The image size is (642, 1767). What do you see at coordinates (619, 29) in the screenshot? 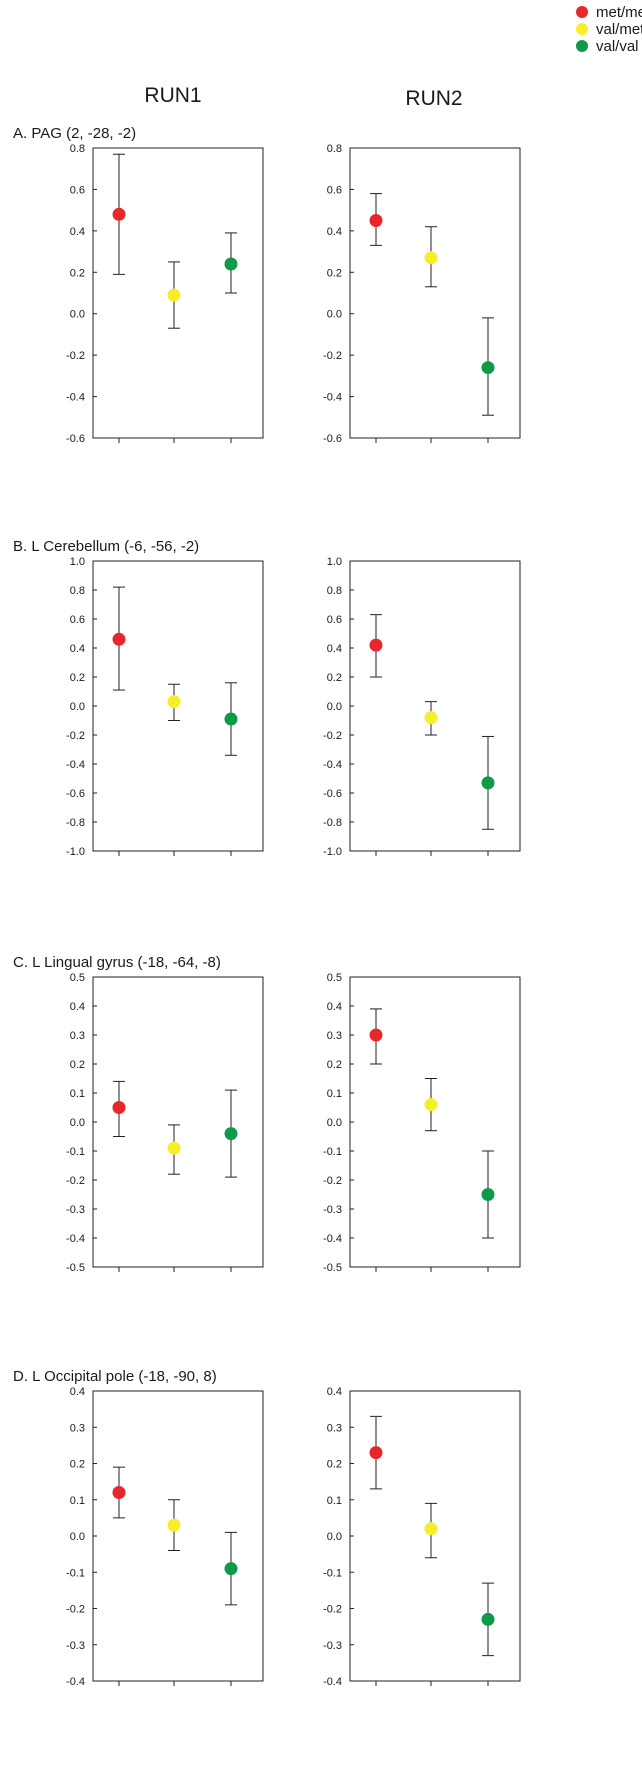
I see `legend-label-val-met: val/met` at bounding box center [619, 29].